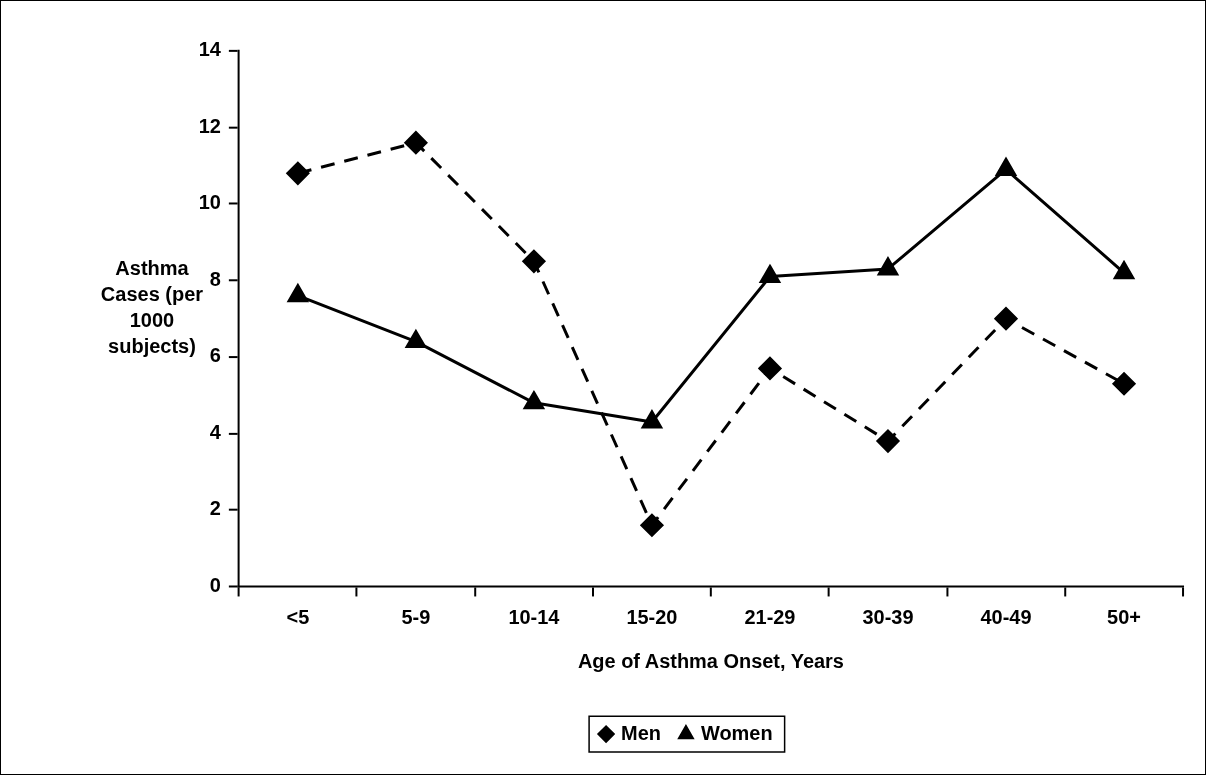 The width and height of the screenshot is (1206, 775). What do you see at coordinates (298, 616) in the screenshot?
I see `x-tick-label: <5` at bounding box center [298, 616].